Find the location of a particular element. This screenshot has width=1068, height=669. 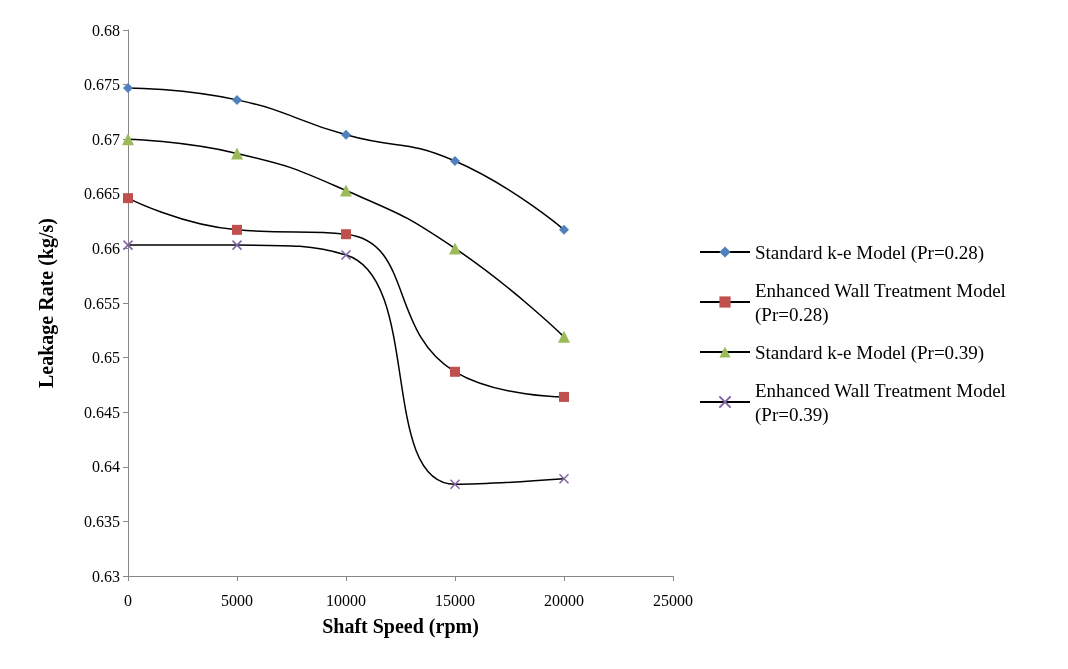

y-tick-label: 0.635 is located at coordinates (102, 521).